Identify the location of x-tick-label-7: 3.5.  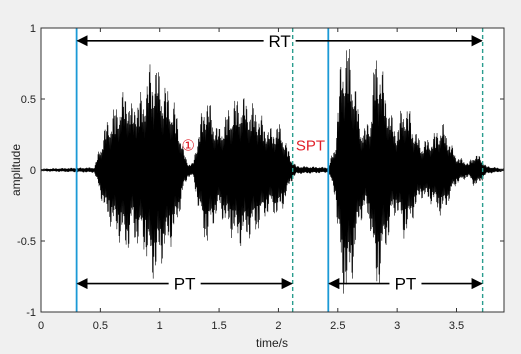
(456, 326).